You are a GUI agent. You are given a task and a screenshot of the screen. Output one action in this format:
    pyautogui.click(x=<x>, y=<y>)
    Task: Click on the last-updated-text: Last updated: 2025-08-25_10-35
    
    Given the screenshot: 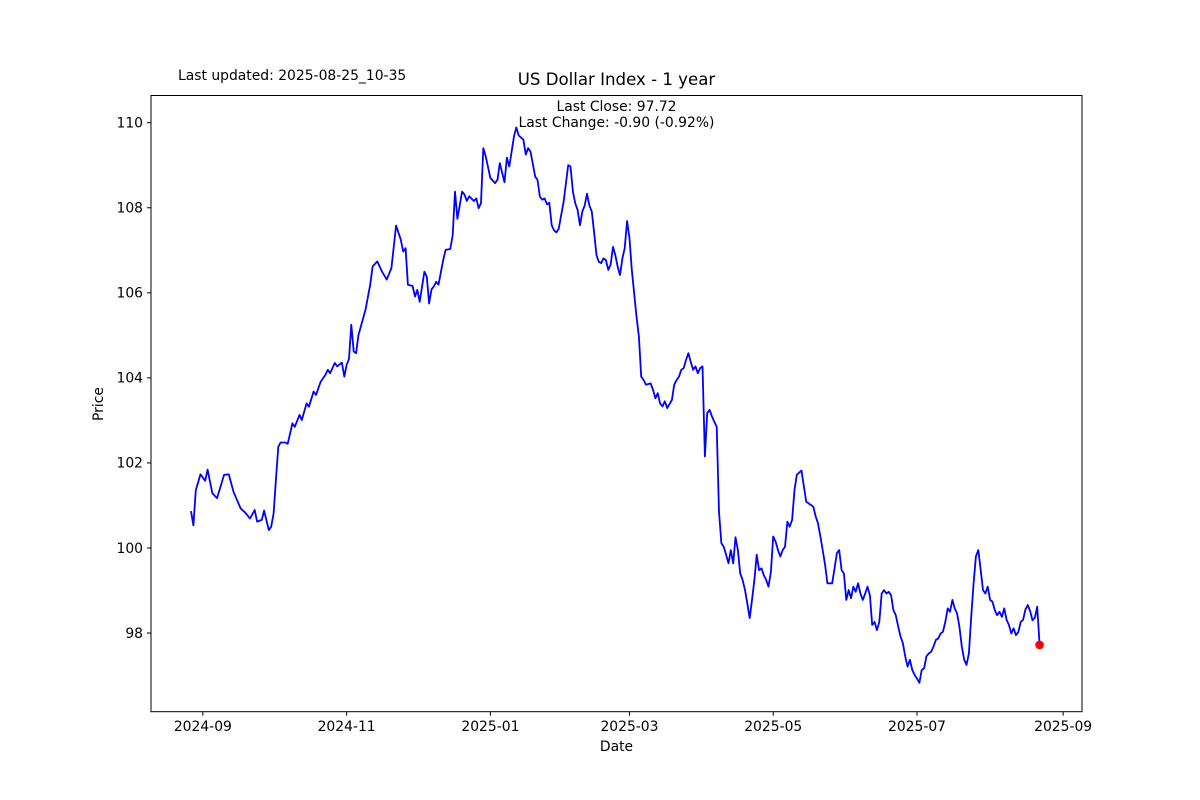 What is the action you would take?
    pyautogui.click(x=292, y=76)
    